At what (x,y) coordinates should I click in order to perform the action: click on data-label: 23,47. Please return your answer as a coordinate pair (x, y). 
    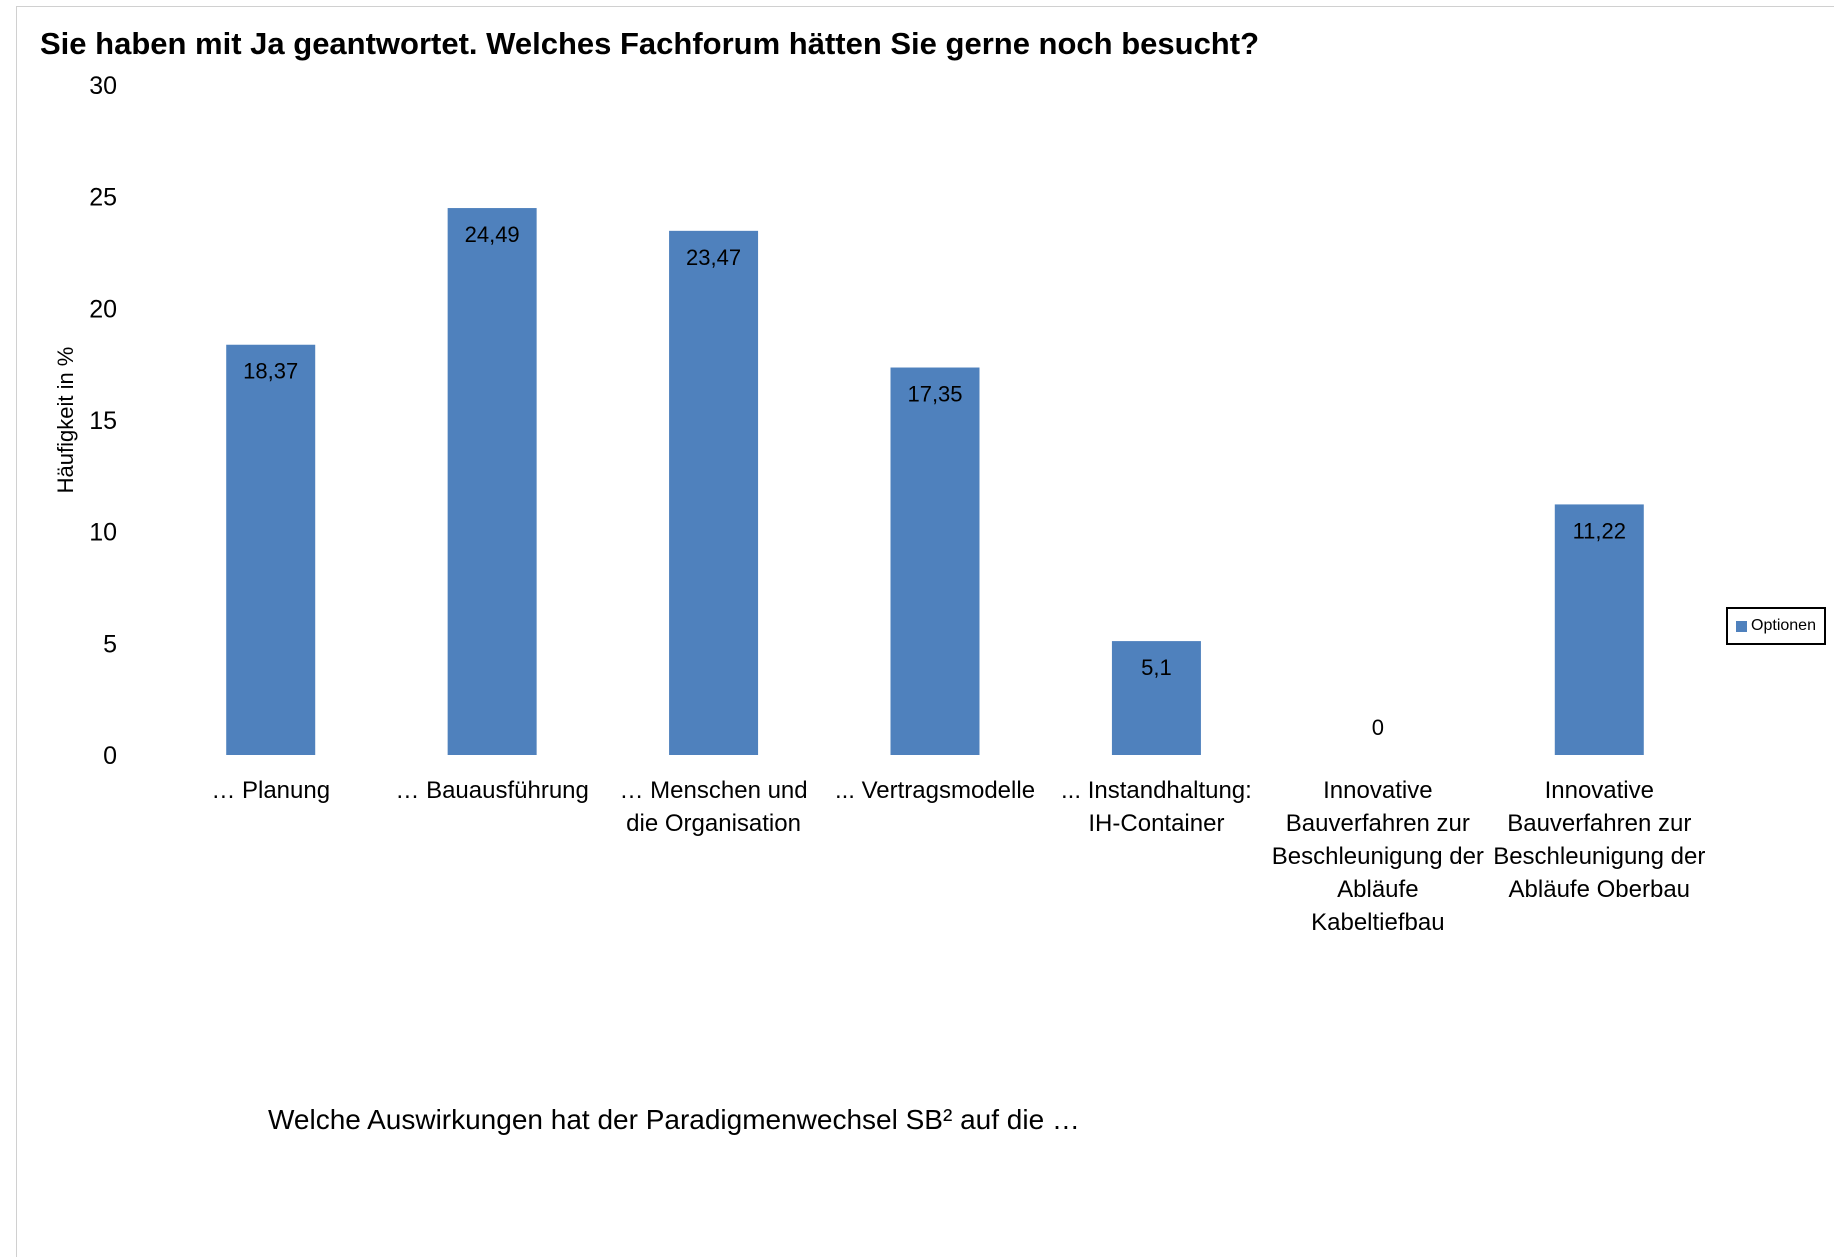
    Looking at the image, I should click on (713, 257).